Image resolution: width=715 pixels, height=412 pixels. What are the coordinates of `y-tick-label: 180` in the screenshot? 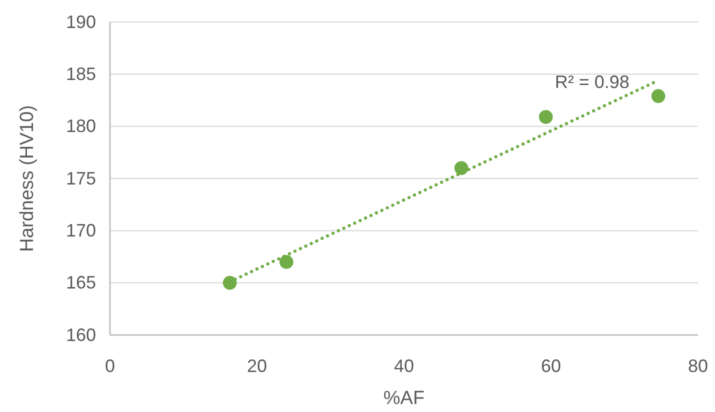 It's located at (81, 126).